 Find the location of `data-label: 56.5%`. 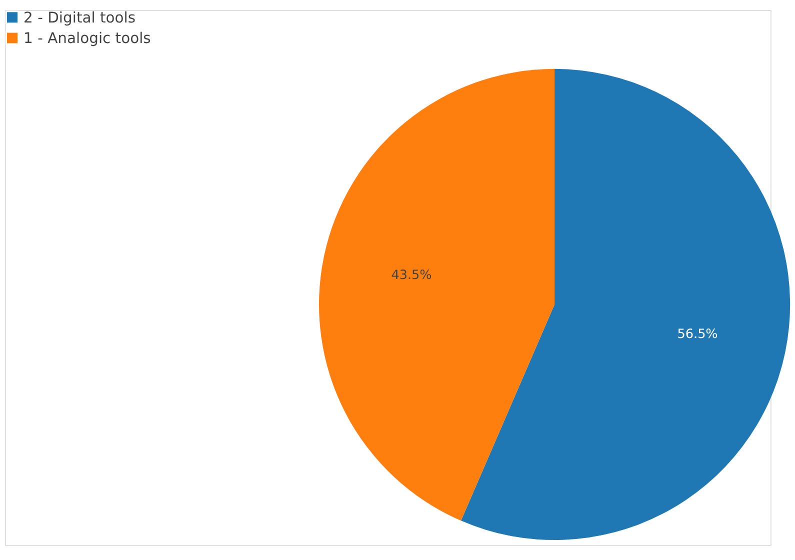

data-label: 56.5% is located at coordinates (697, 334).